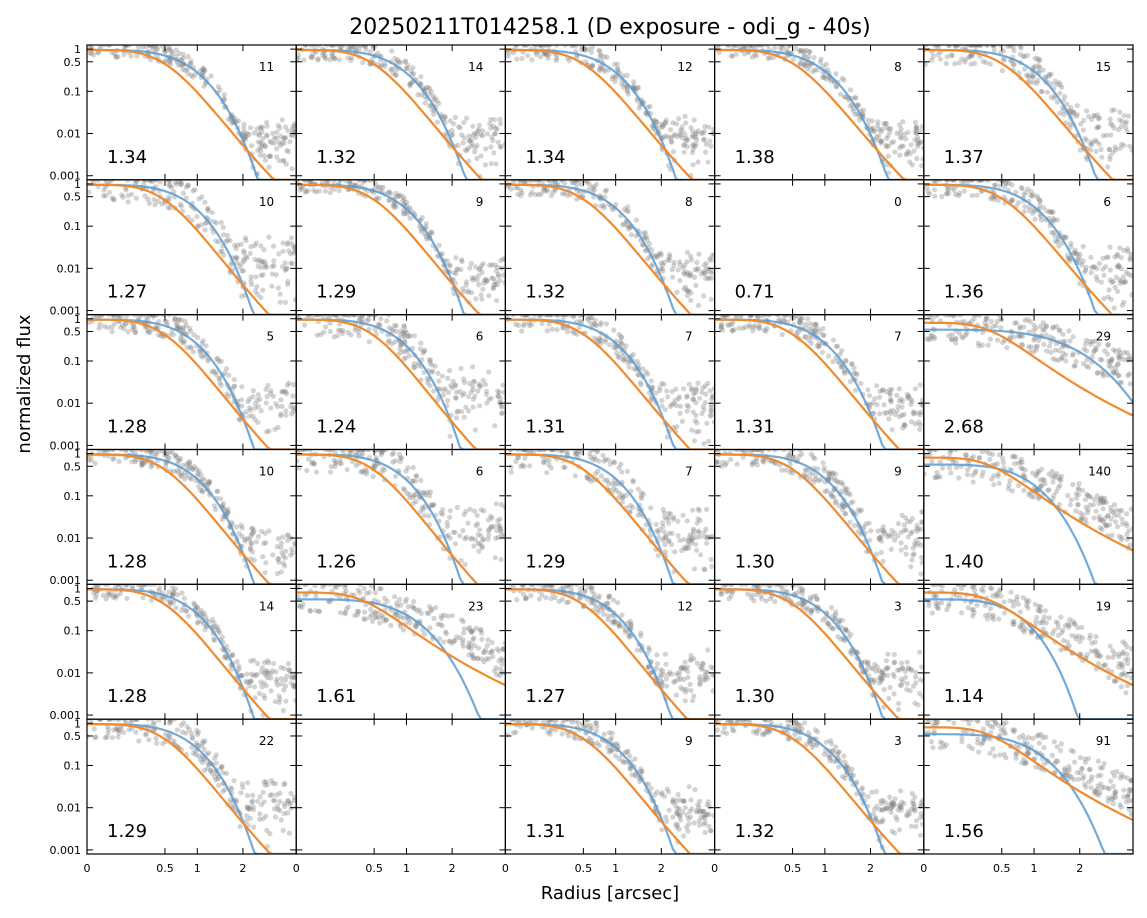 The image size is (1147, 918). I want to click on psf-panel: 1.297, so click(610, 516).